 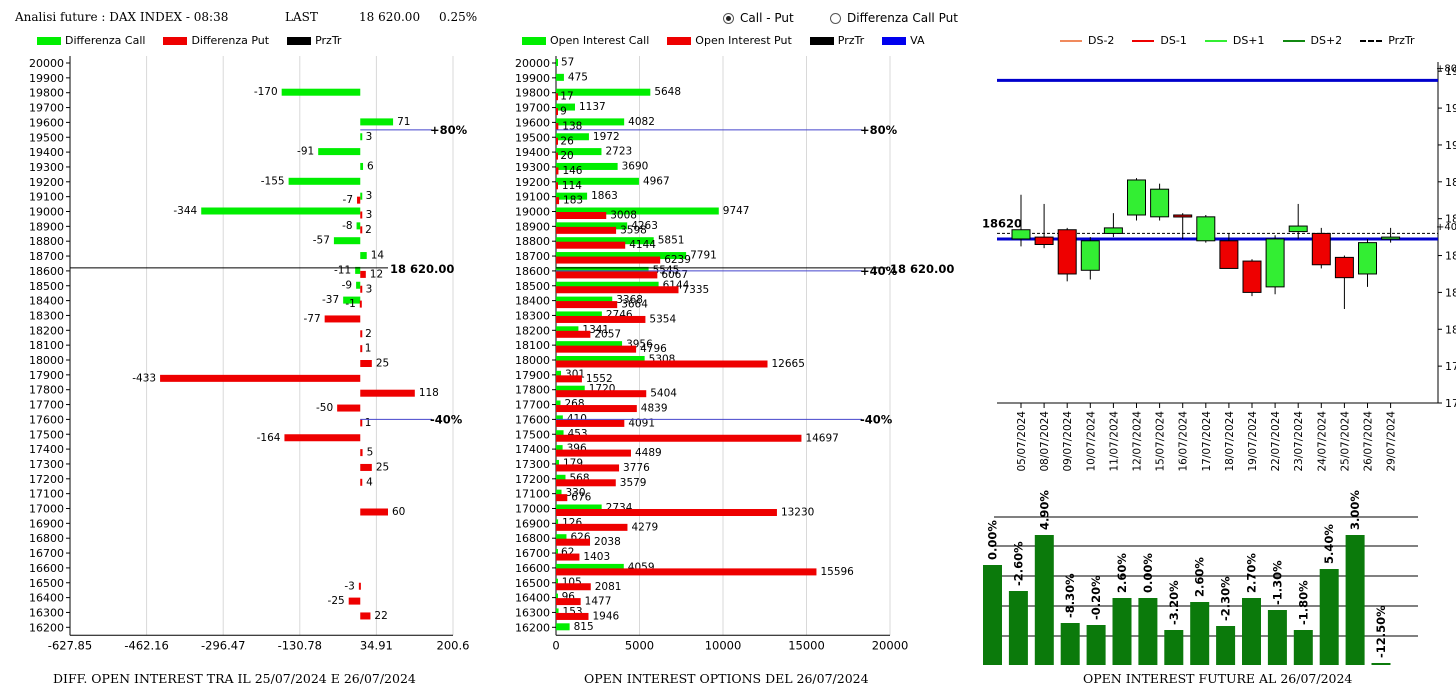 What do you see at coordinates (1371, 40) in the screenshot?
I see `legend-line-przr` at bounding box center [1371, 40].